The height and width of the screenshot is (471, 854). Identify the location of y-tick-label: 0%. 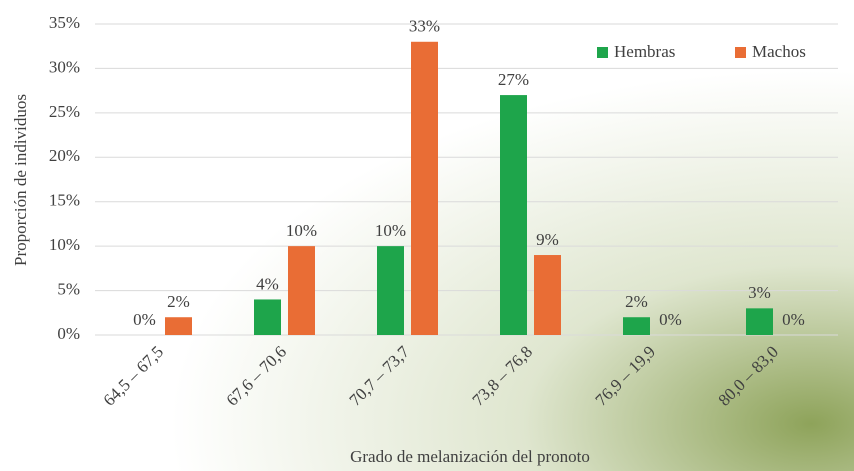
(68, 333).